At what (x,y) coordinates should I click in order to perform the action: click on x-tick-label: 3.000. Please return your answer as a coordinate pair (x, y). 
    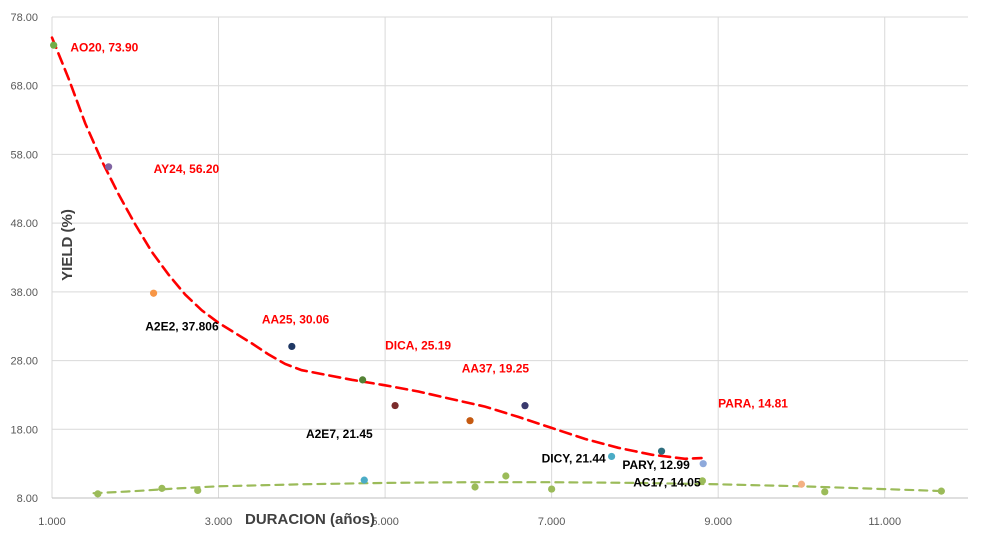
    Looking at the image, I should click on (219, 522).